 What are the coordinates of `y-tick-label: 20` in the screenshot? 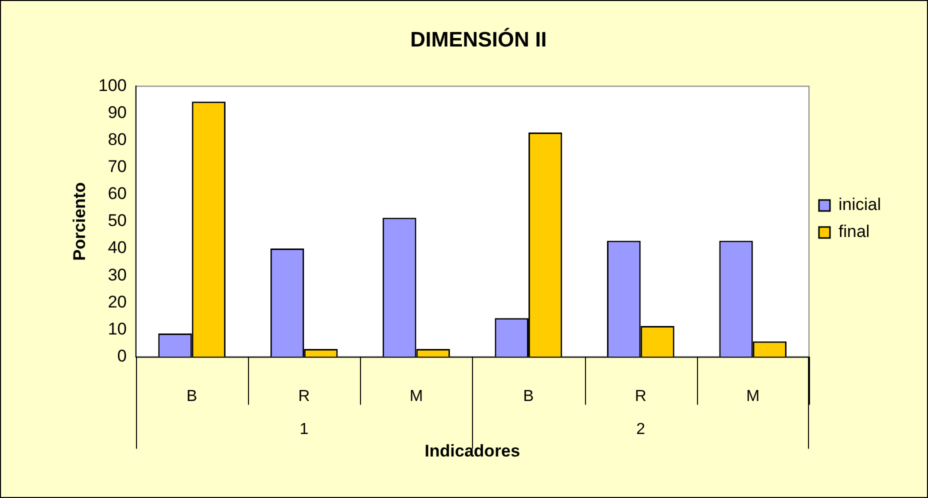 It's located at (117, 302).